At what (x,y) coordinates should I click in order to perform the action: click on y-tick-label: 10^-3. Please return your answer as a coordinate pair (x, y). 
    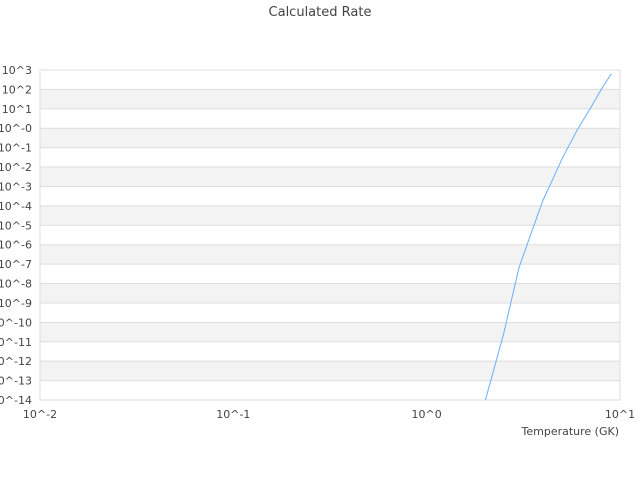
    Looking at the image, I should click on (16, 186).